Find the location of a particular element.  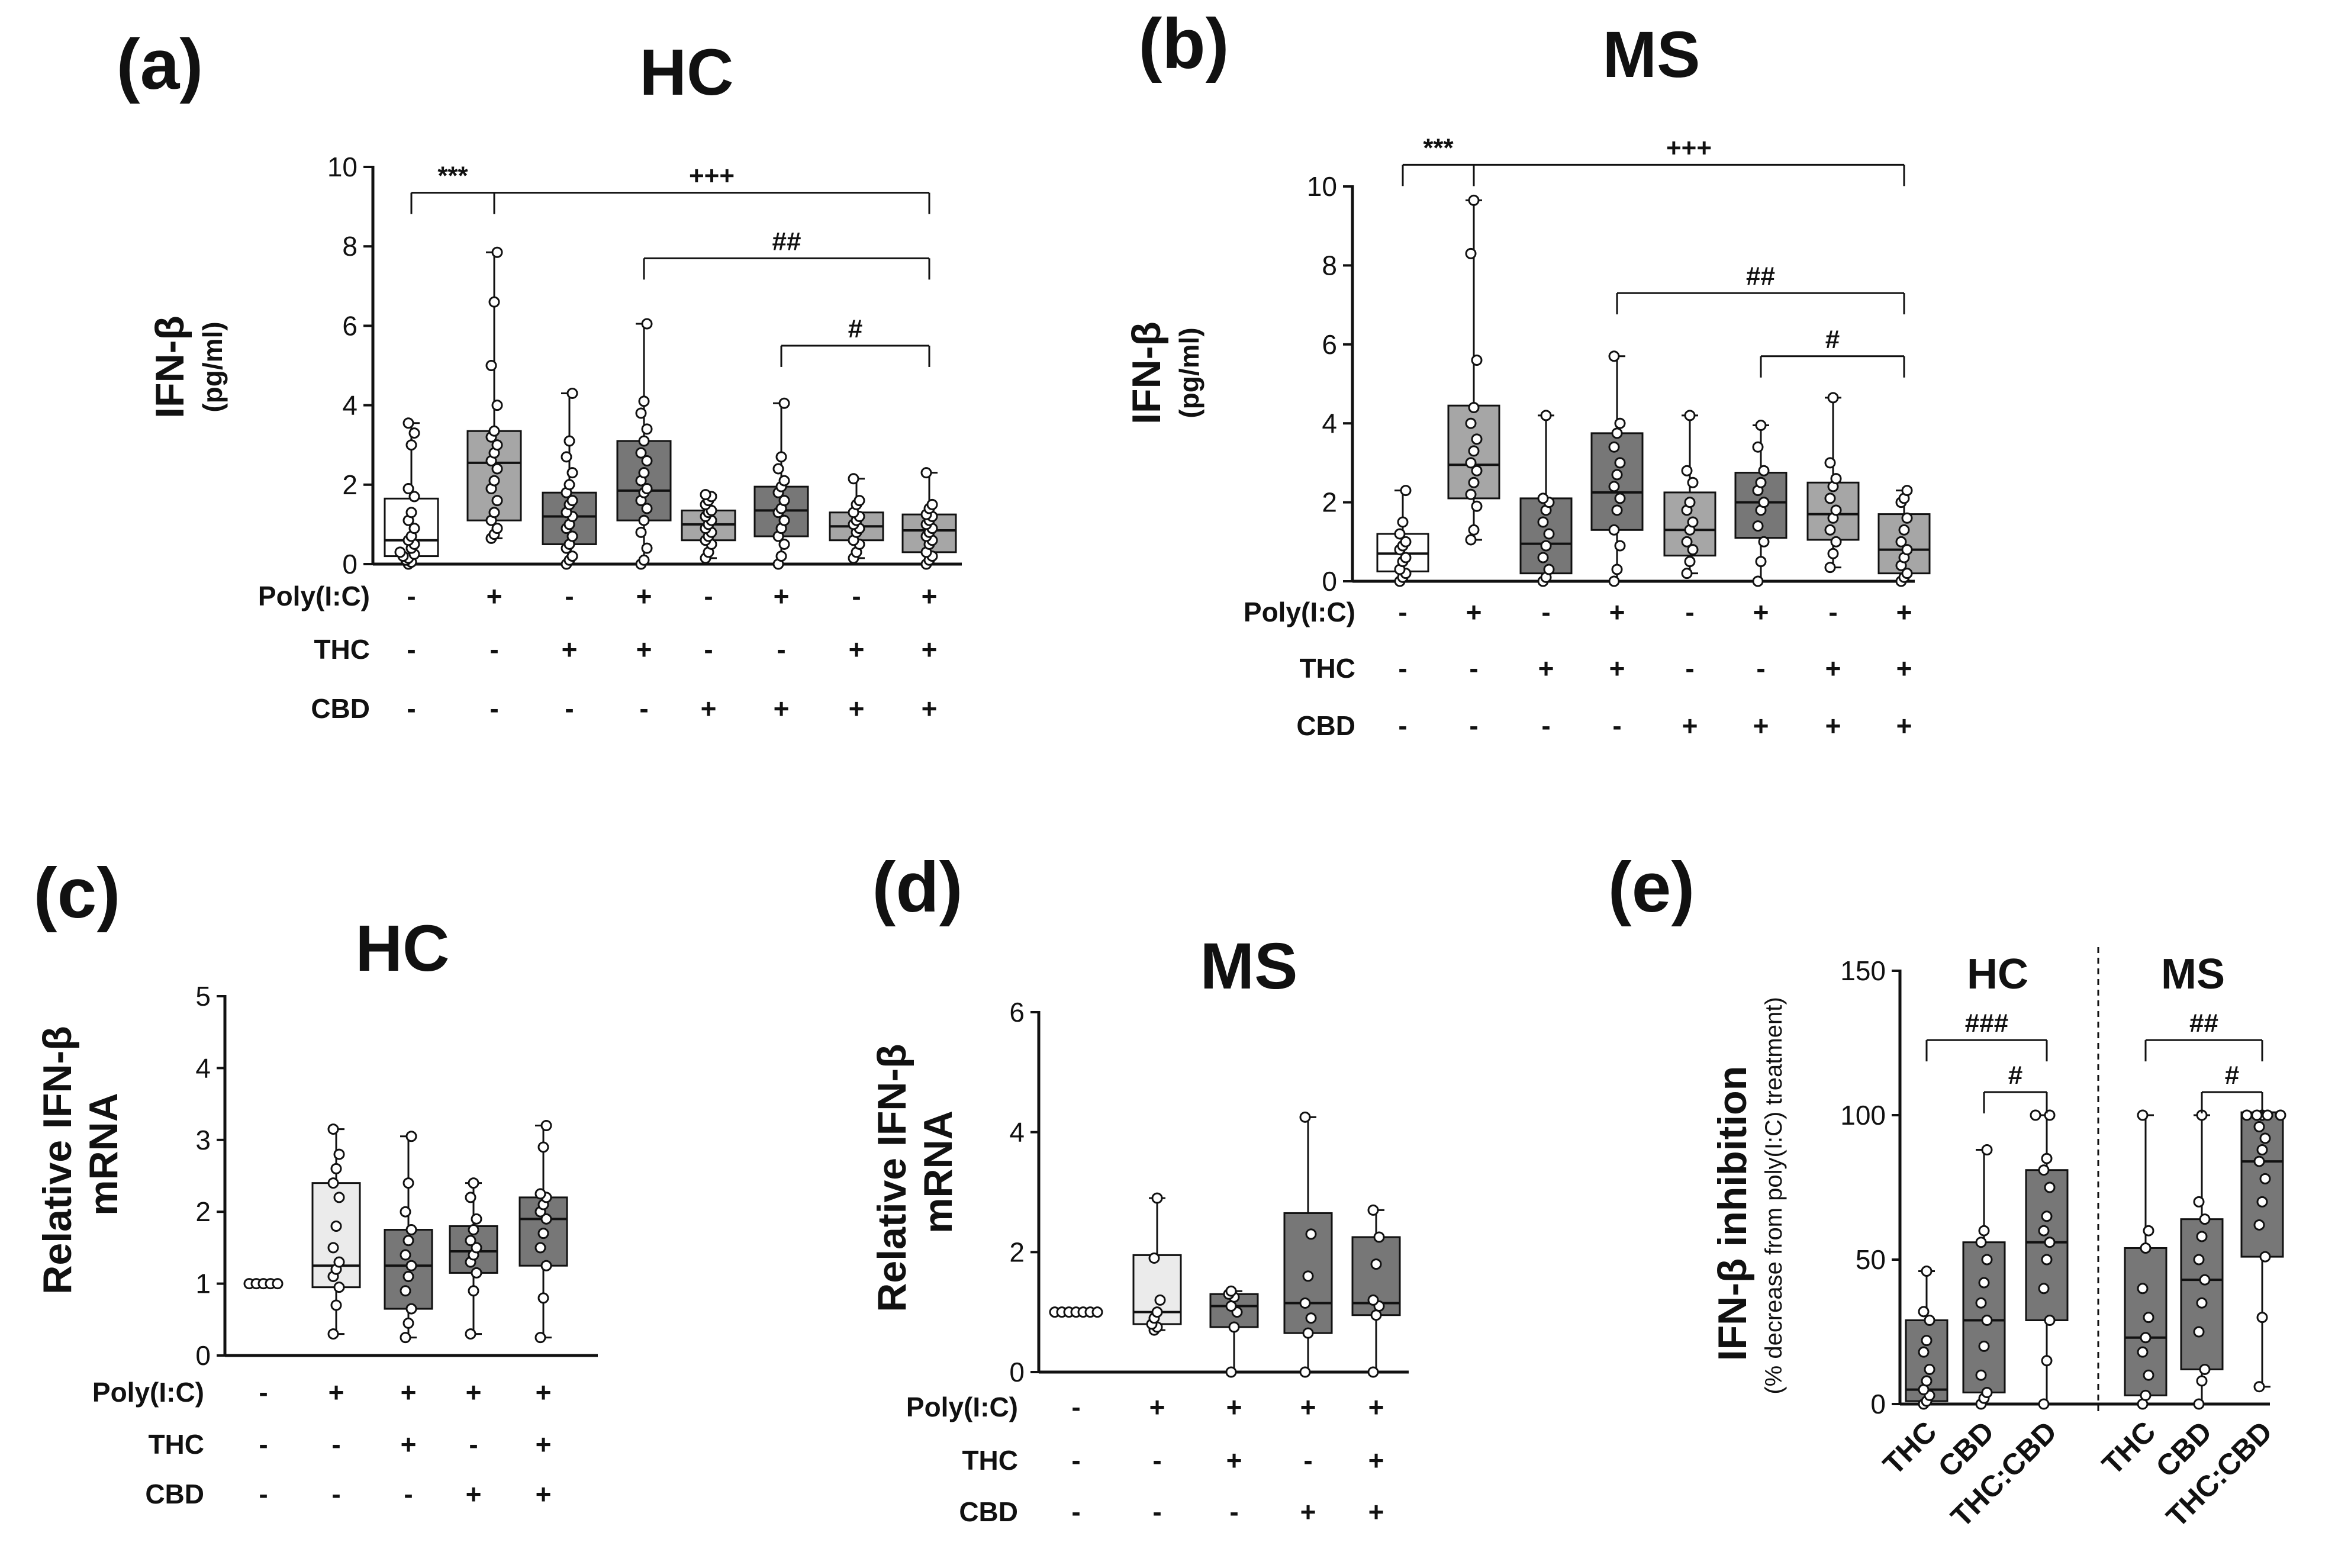

y-axis-label: Relative IFN-β is located at coordinates (891, 1178).